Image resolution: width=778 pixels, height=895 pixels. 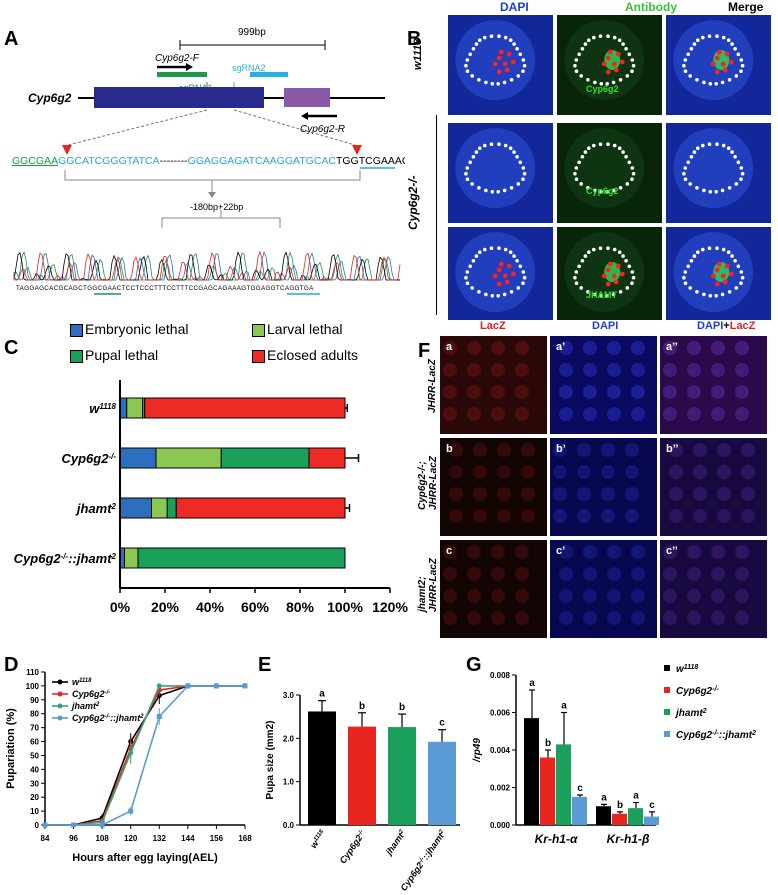 What do you see at coordinates (188, 838) in the screenshot?
I see `x-tick-label-d: 144` at bounding box center [188, 838].